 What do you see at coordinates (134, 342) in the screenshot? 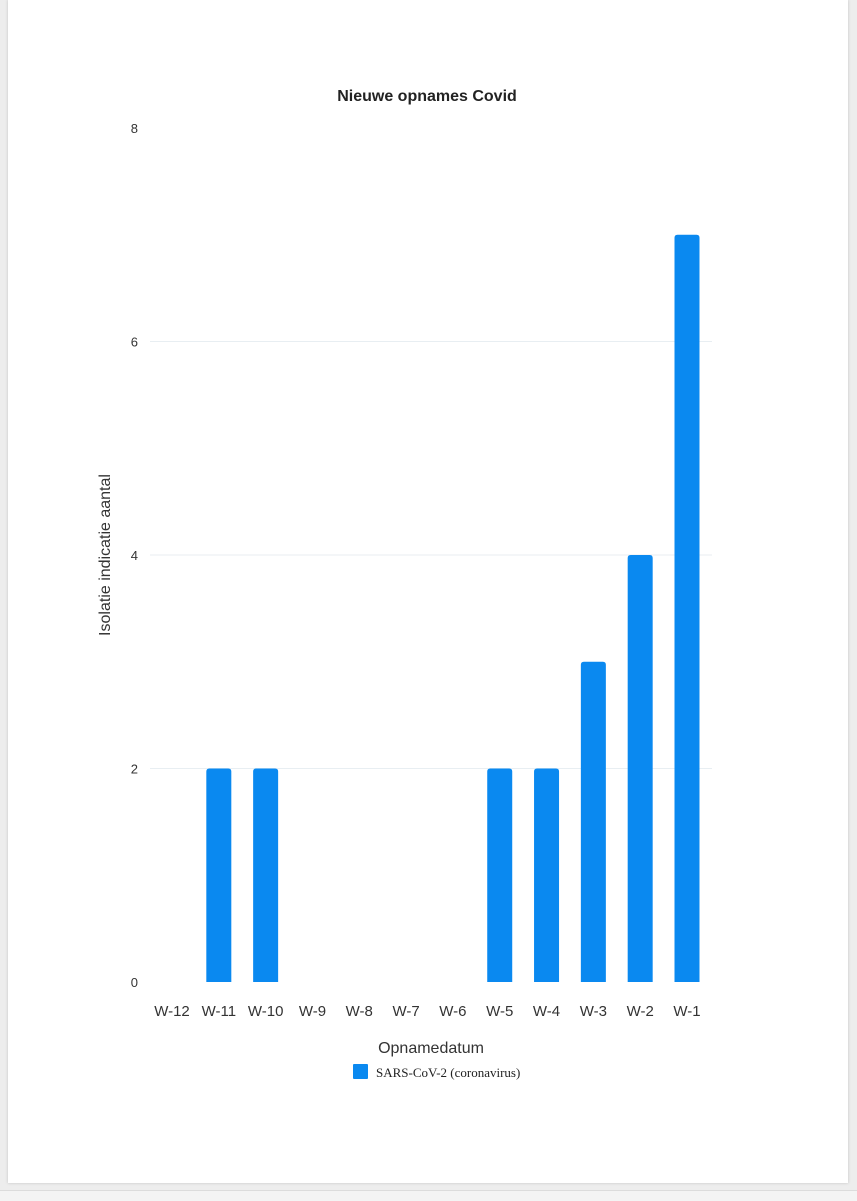
I see `y-tick-label: 6` at bounding box center [134, 342].